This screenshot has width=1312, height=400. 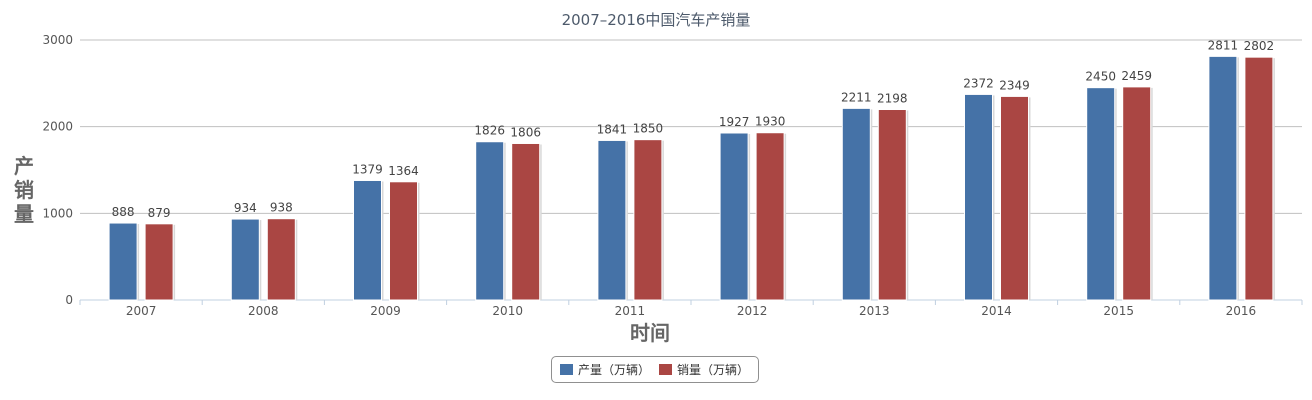 I want to click on x-tick-label: 2013, so click(x=874, y=311).